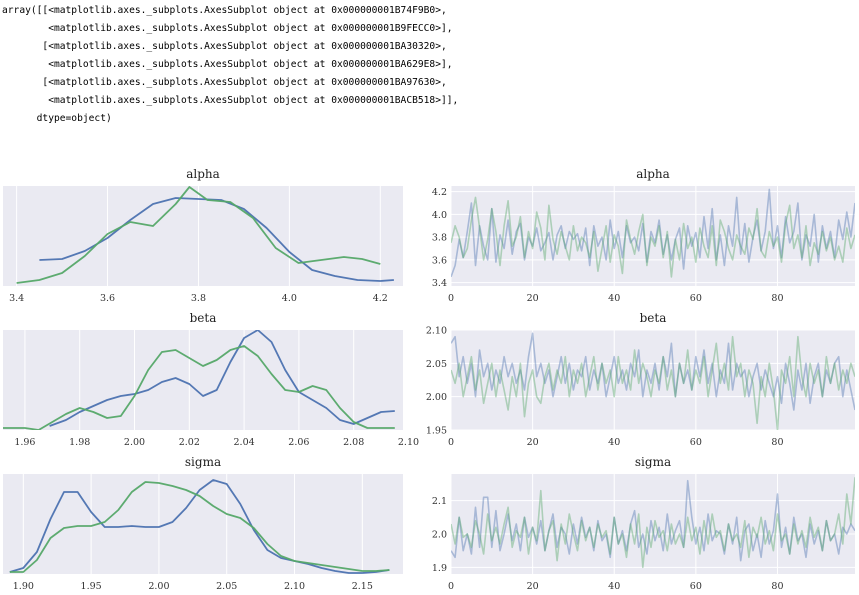 This screenshot has width=859, height=595. Describe the element at coordinates (439, 568) in the screenshot. I see `y-tick-label: 1.9` at that location.